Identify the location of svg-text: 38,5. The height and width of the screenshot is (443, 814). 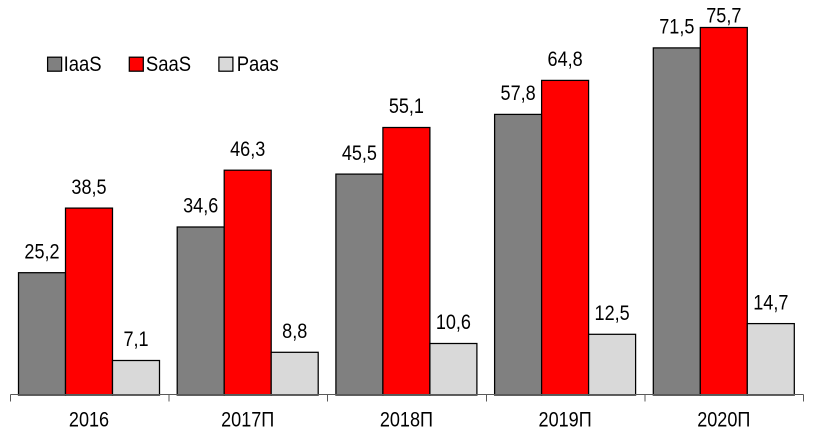
(88, 188).